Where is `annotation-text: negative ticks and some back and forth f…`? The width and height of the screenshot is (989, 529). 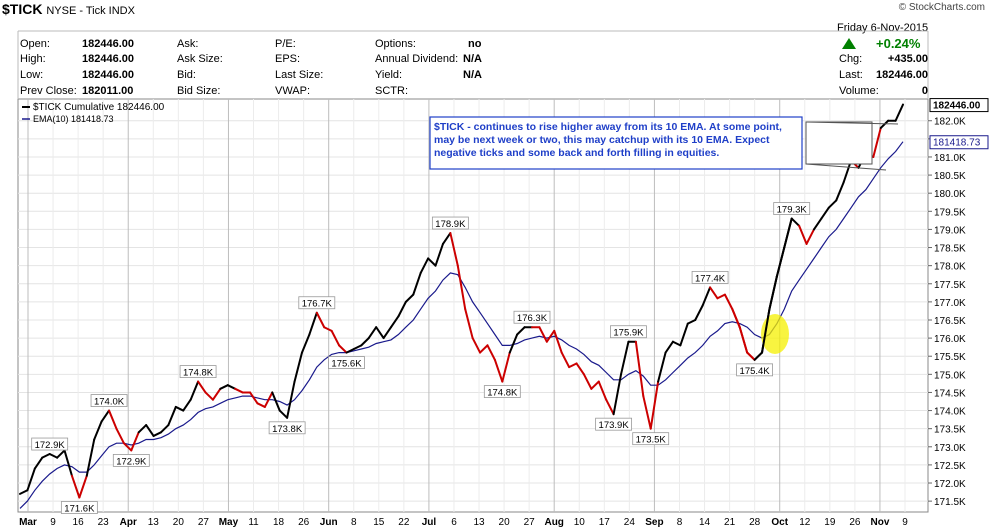 annotation-text: negative ticks and some back and forth f… is located at coordinates (576, 153).